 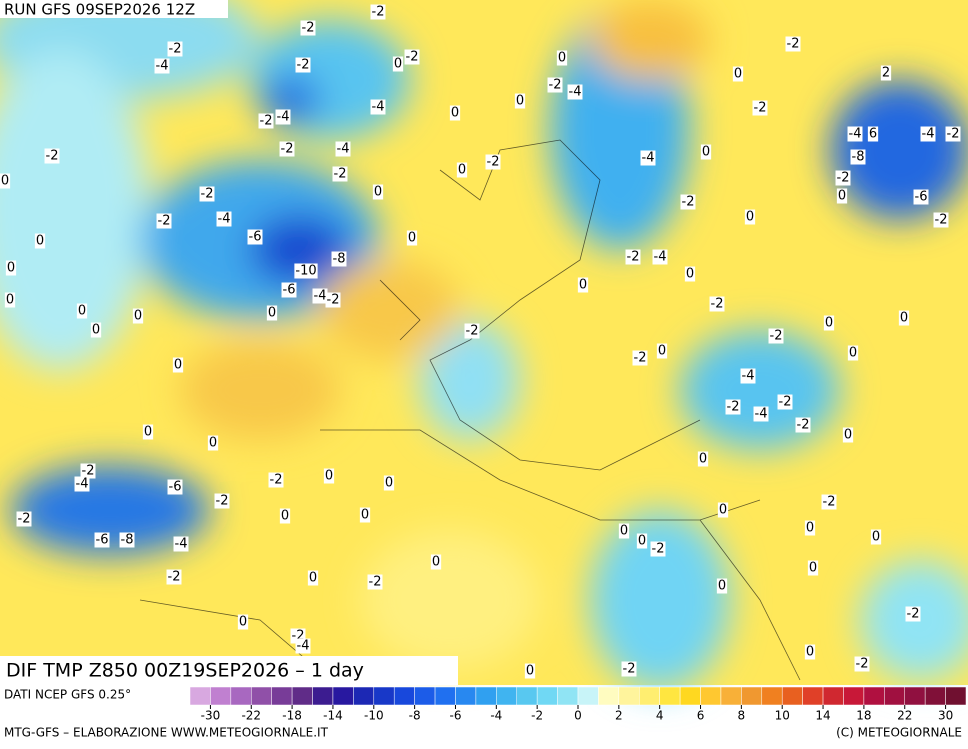 I want to click on colorbar-tick-label: 18, so click(x=863, y=716).